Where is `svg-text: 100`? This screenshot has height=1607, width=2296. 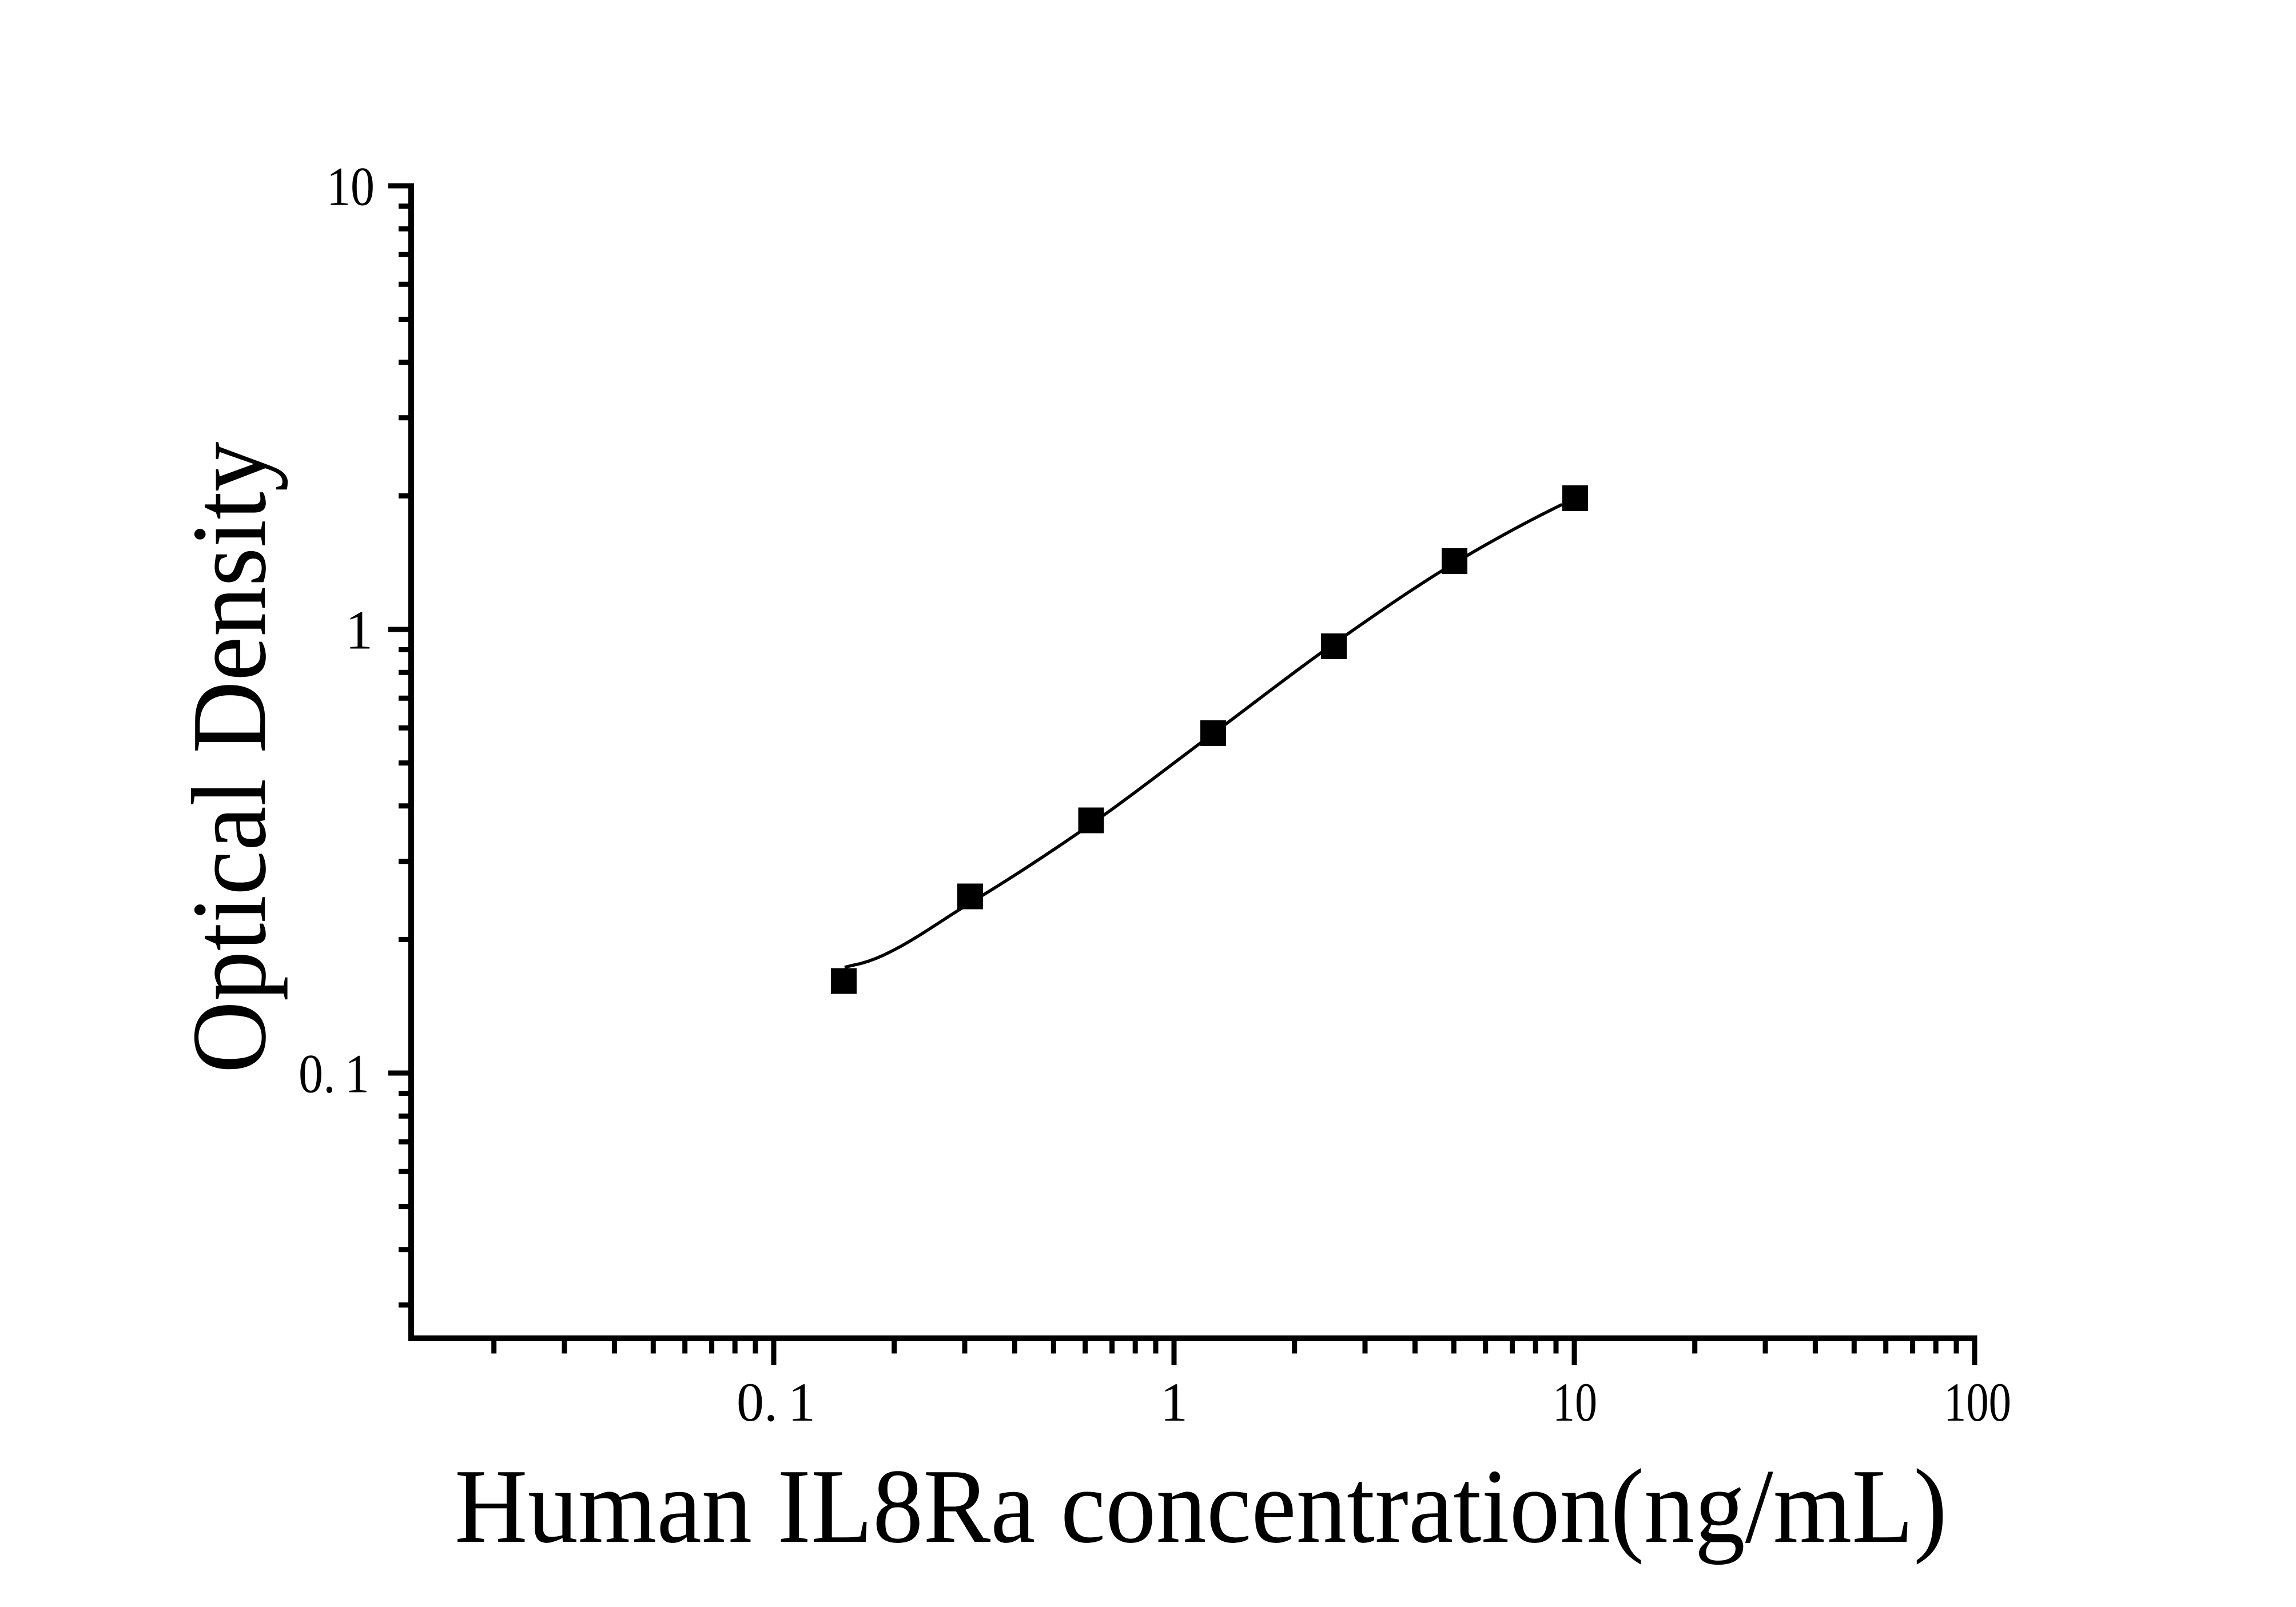 svg-text: 100 is located at coordinates (1978, 1402).